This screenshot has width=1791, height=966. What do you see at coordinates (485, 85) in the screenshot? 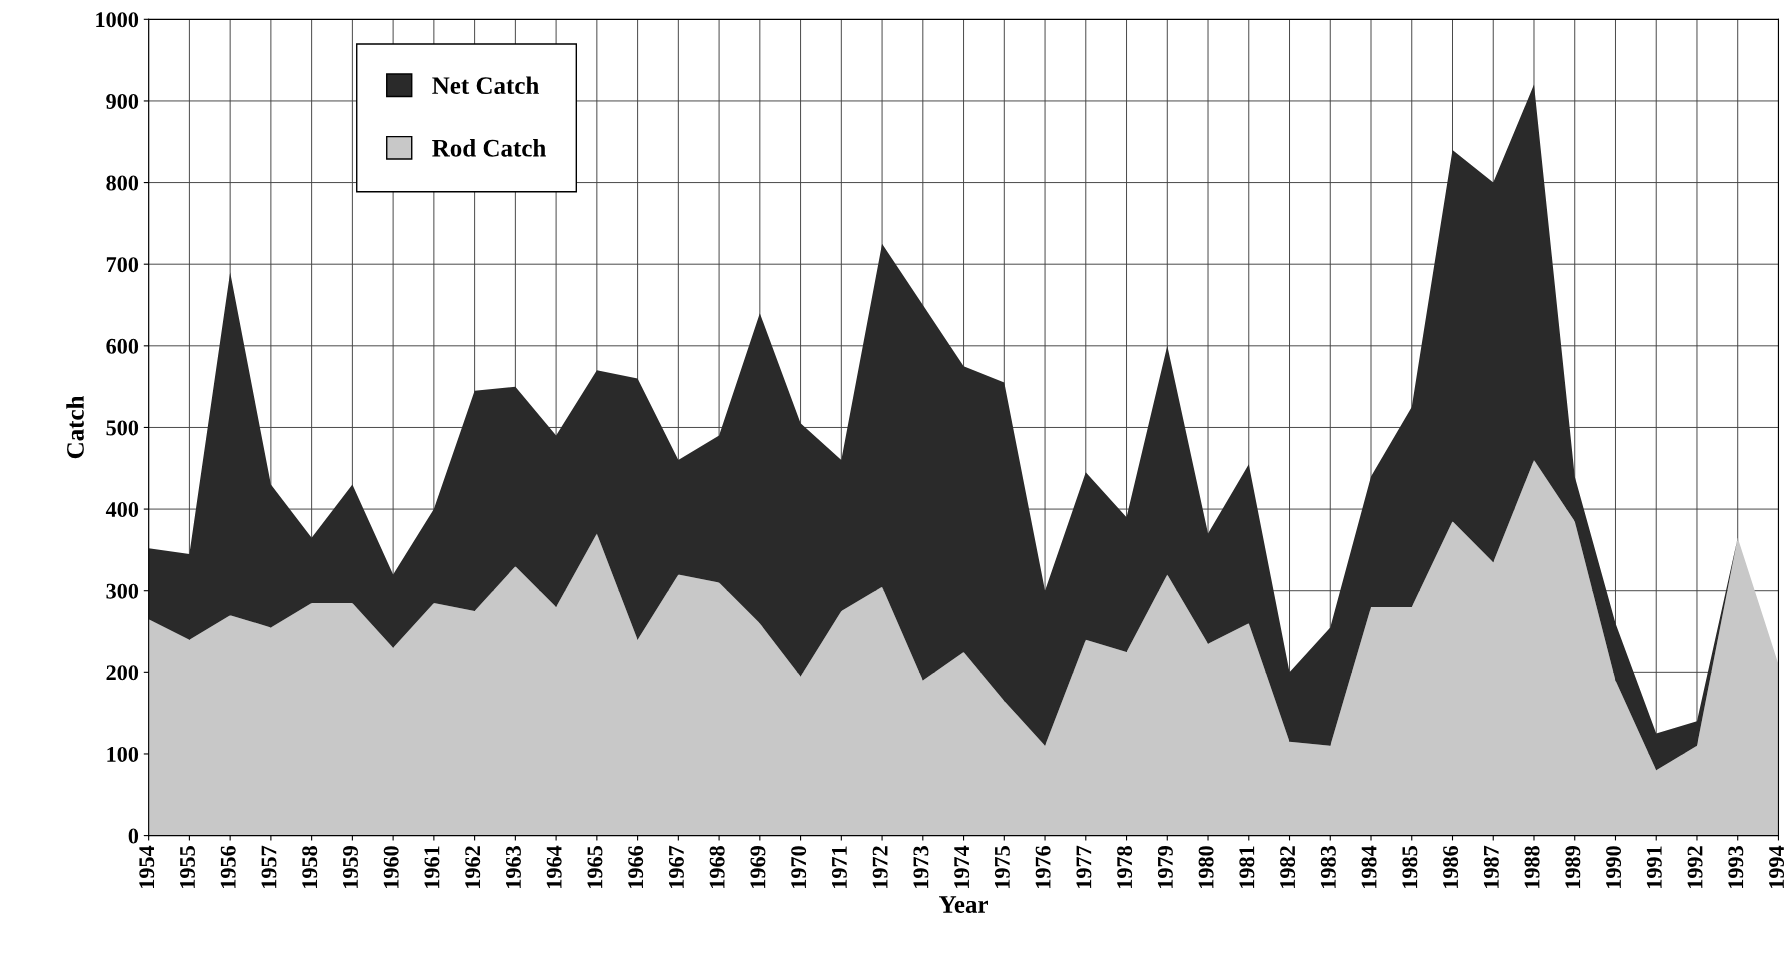
I see `legend-label: Net Catch` at bounding box center [485, 85].